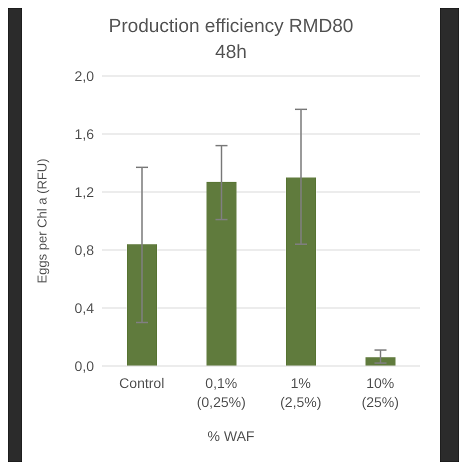  Describe the element at coordinates (380, 392) in the screenshot. I see `x-tick-label: 10% (25%)` at that location.